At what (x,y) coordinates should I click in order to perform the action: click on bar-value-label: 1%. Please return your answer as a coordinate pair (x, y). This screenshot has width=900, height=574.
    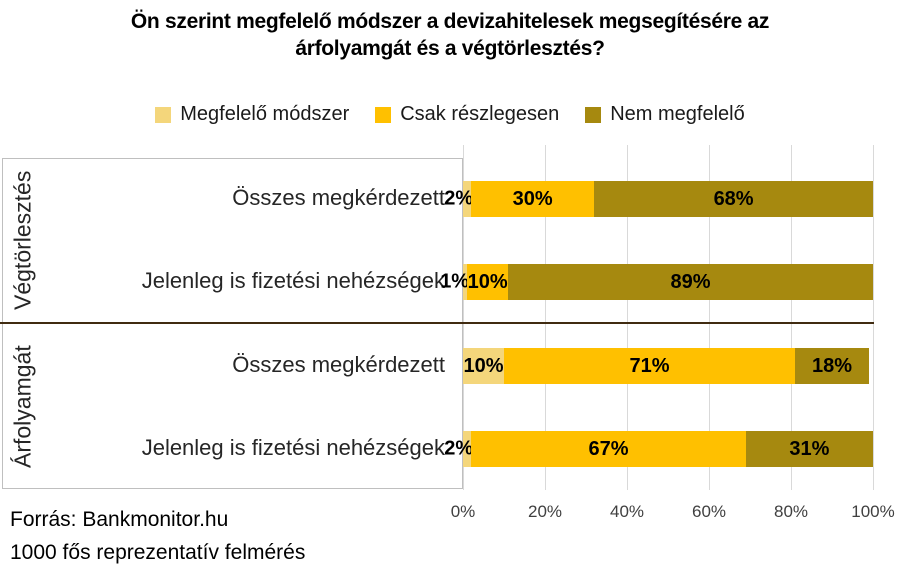
    Looking at the image, I should click on (455, 281).